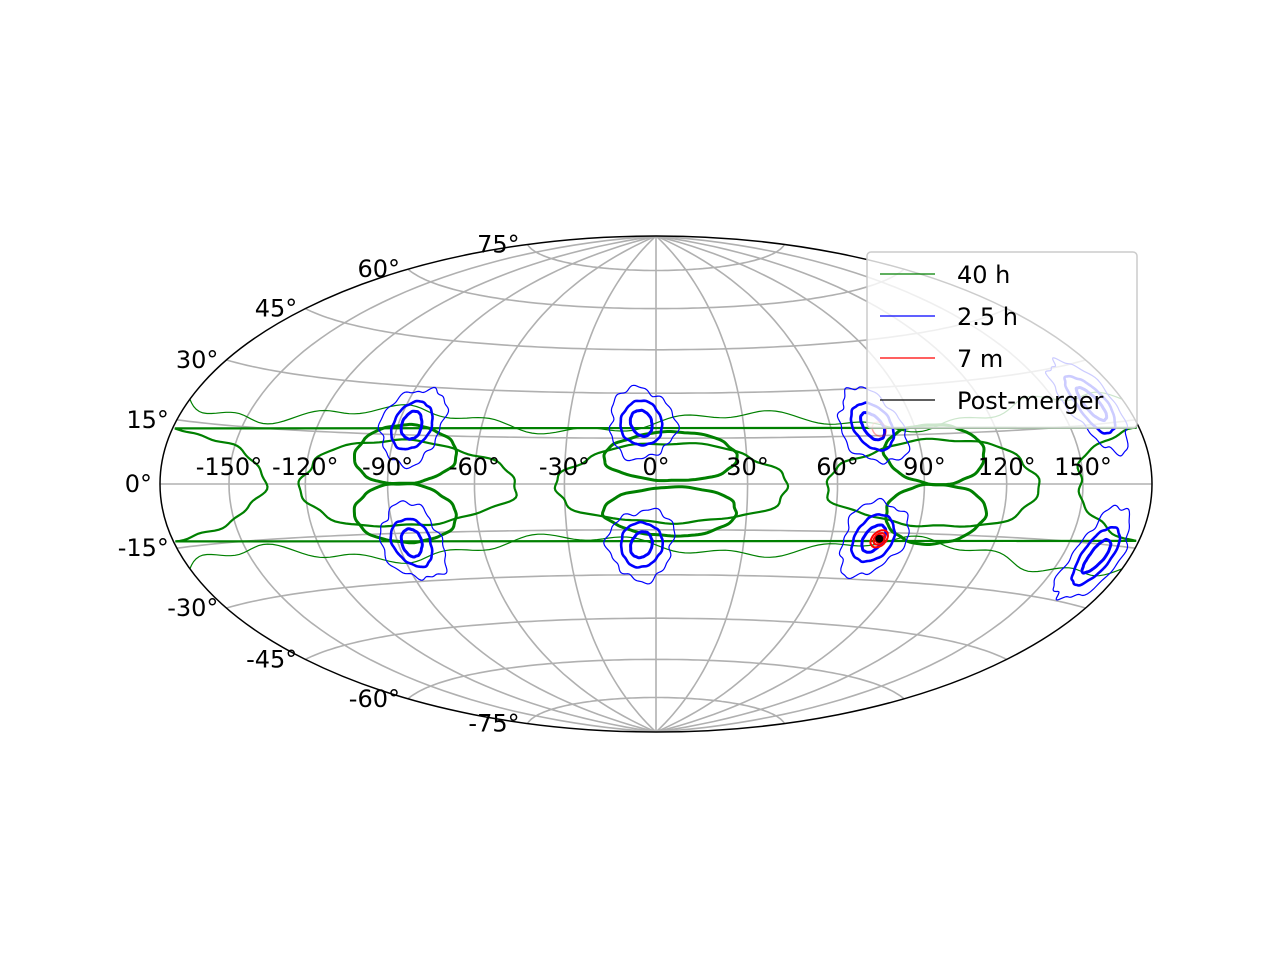 Image resolution: width=1280 pixels, height=960 pixels. I want to click on y-tick-label: 0°, so click(138, 484).